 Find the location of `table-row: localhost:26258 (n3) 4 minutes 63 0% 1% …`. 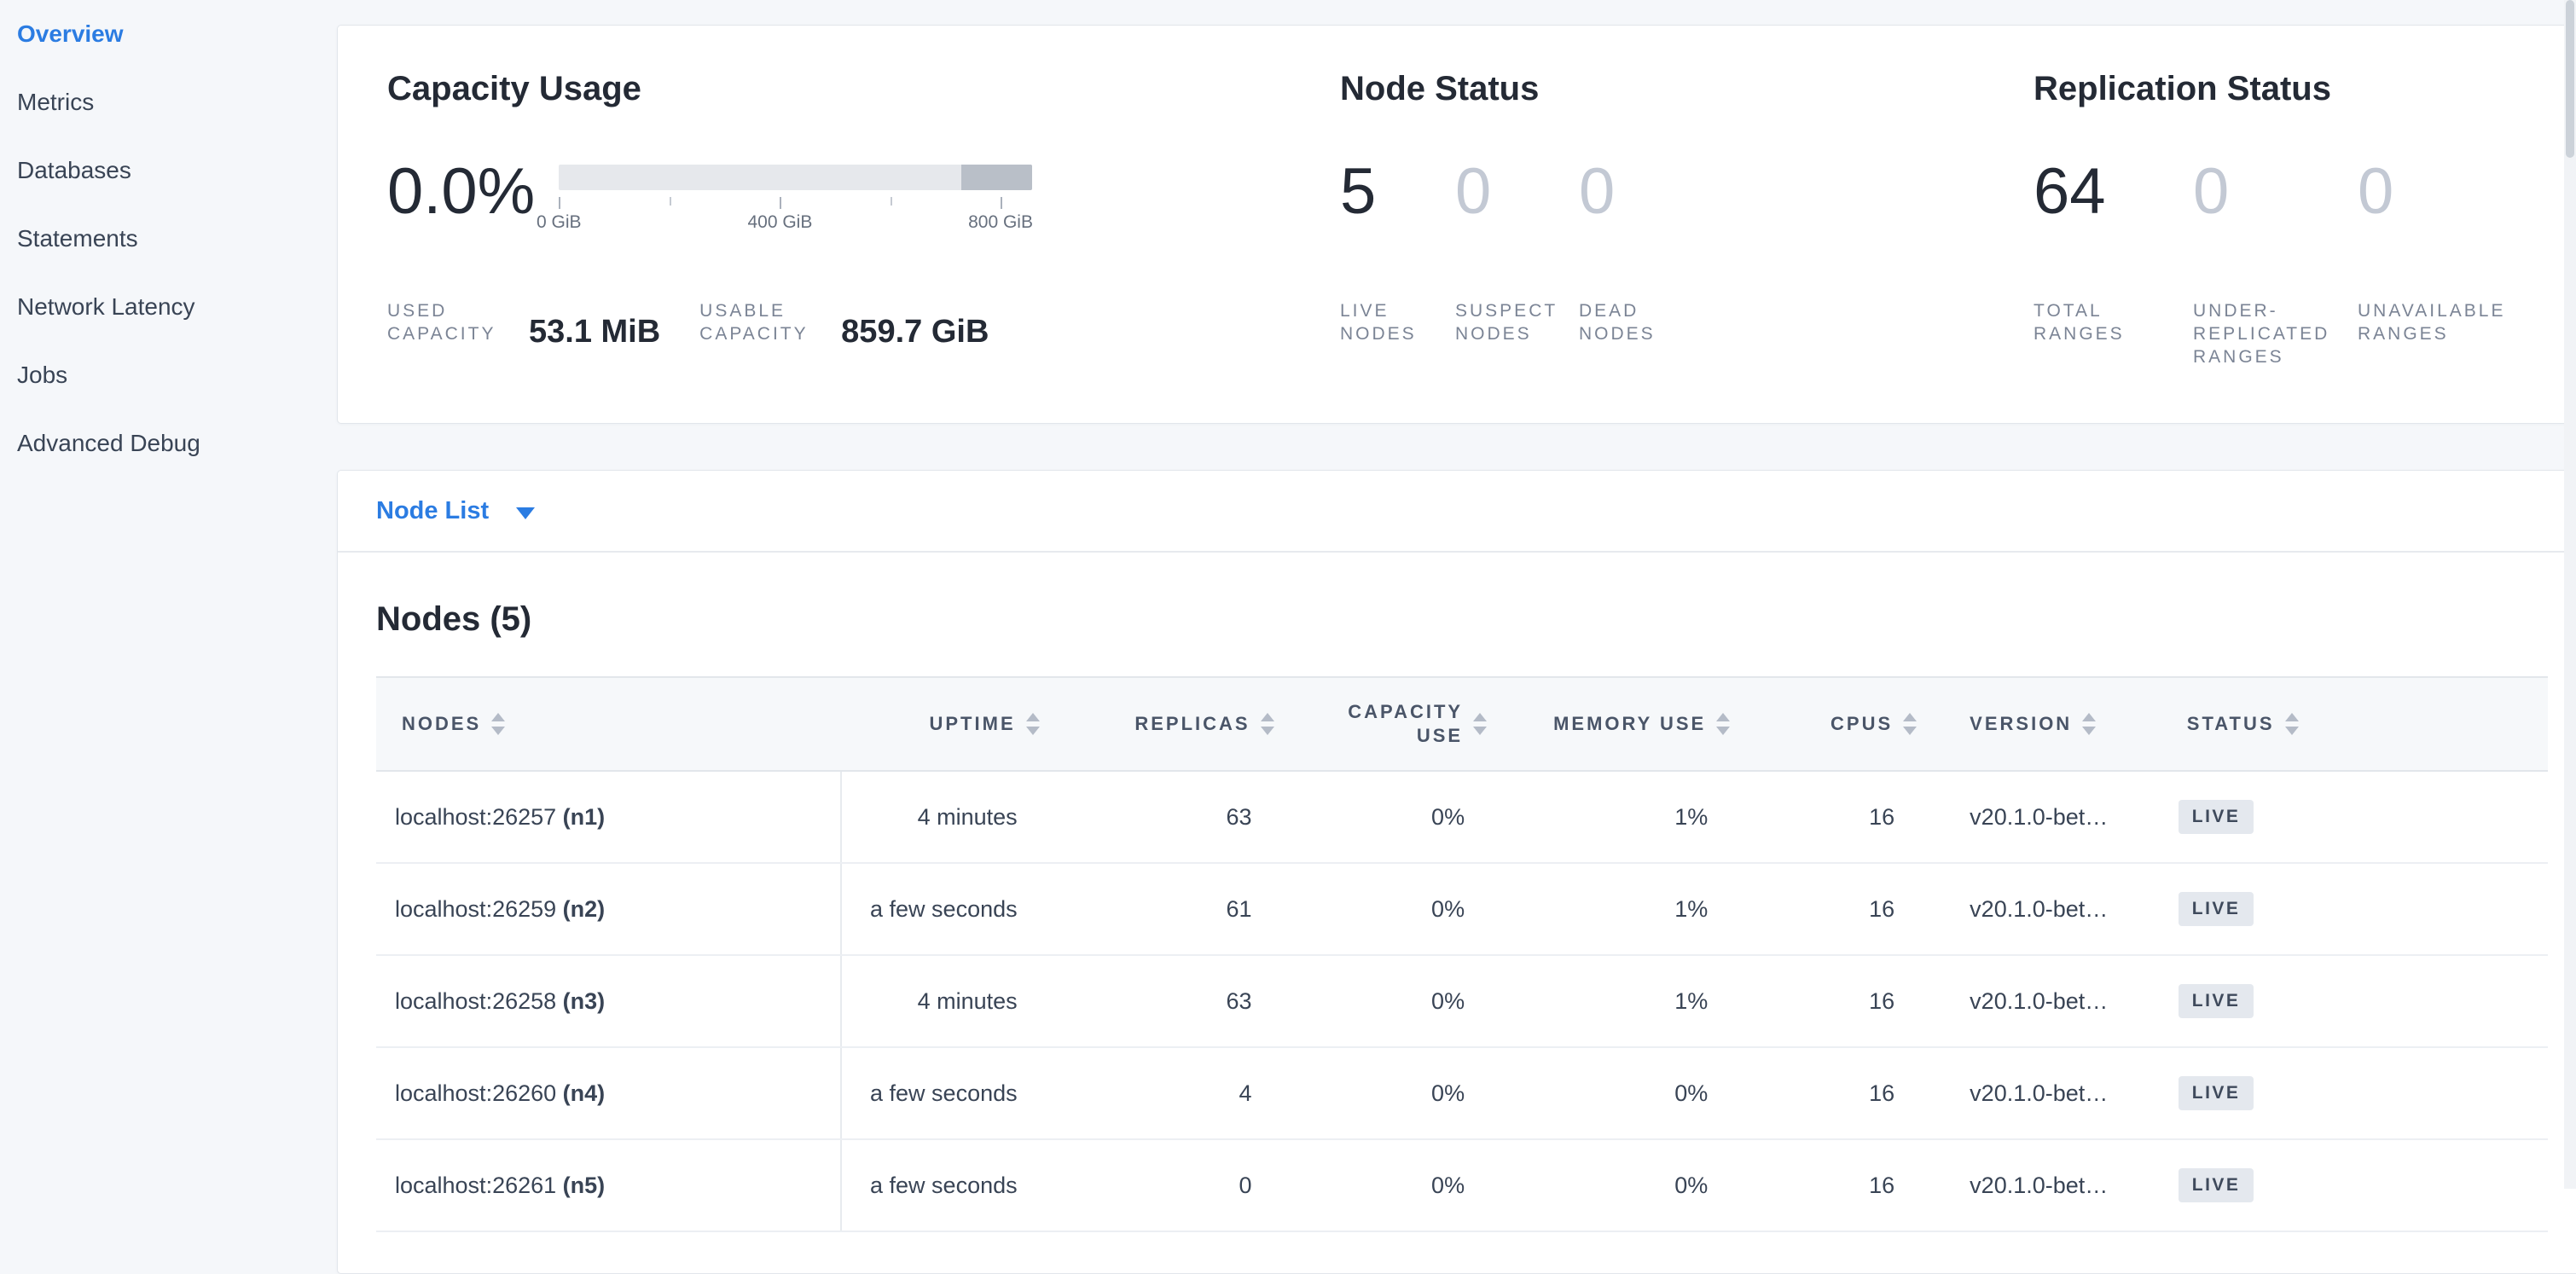

table-row: localhost:26258 (n3) 4 minutes 63 0% 1% … is located at coordinates (1462, 1001).